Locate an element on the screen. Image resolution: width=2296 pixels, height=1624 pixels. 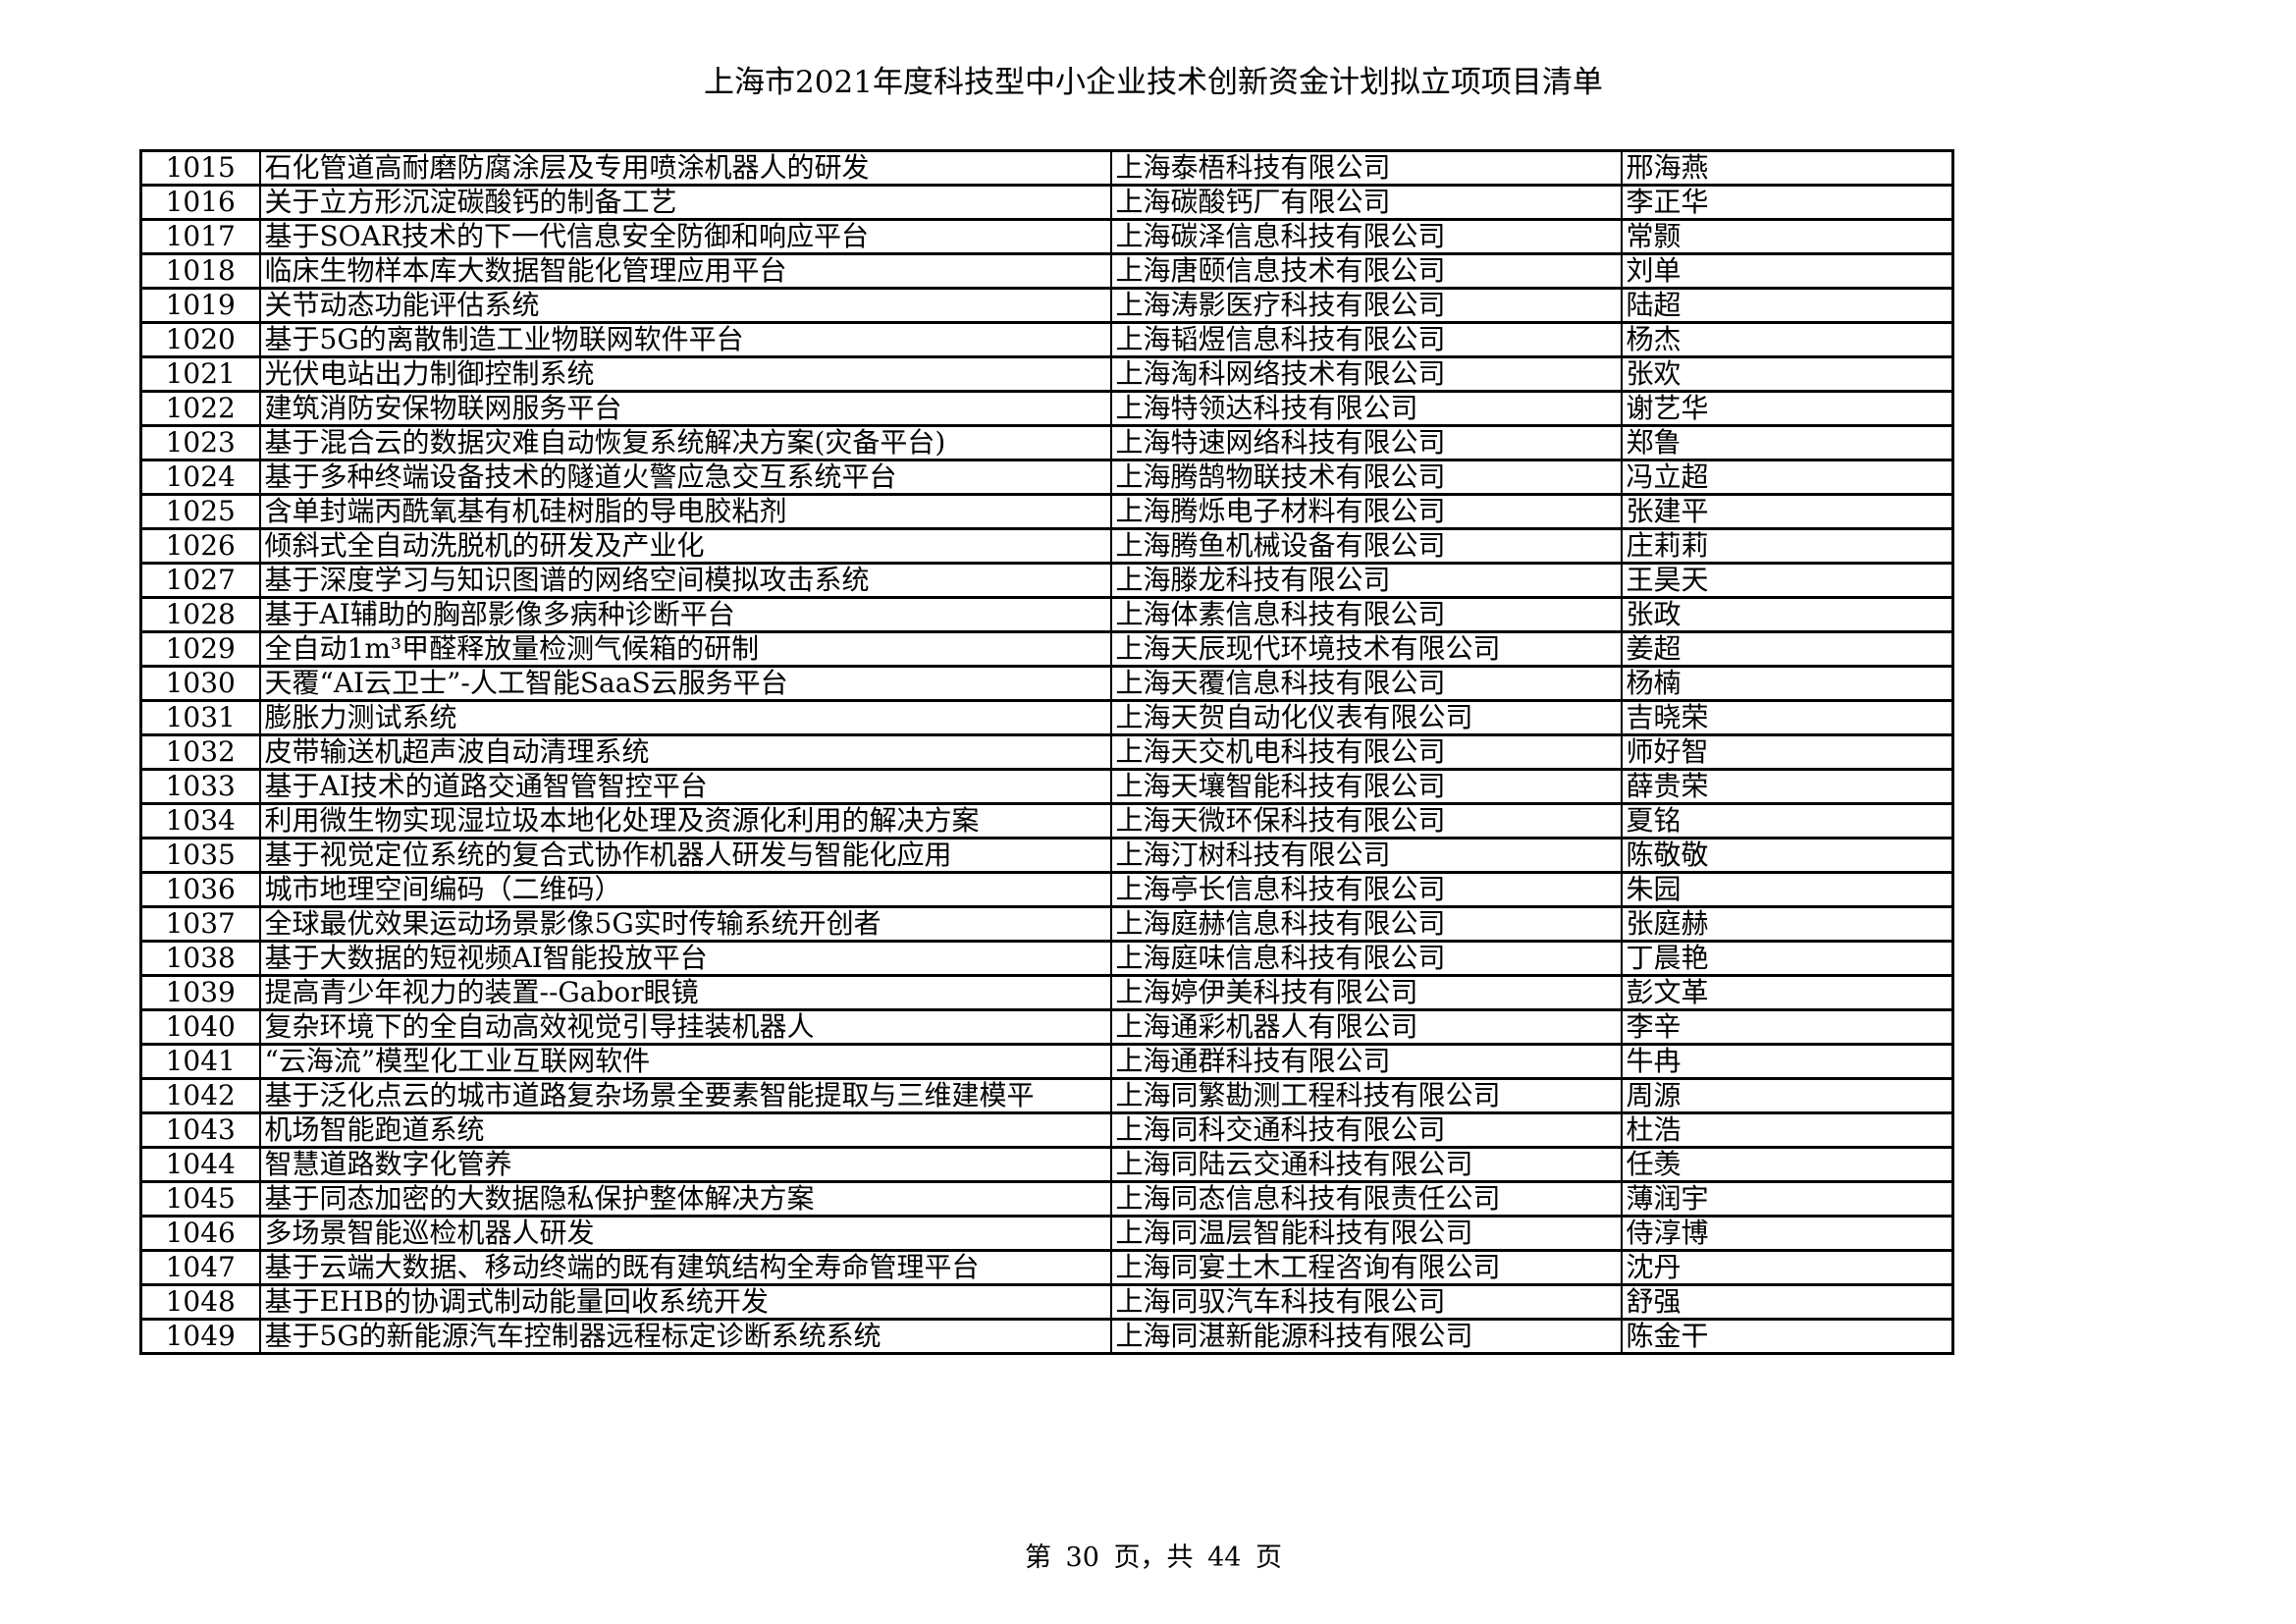
table-row: 1040 复杂环境下的全自动高效视觉引导挂装机器人 上海通彩机器人有限公司 李辛 is located at coordinates (1047, 1027).